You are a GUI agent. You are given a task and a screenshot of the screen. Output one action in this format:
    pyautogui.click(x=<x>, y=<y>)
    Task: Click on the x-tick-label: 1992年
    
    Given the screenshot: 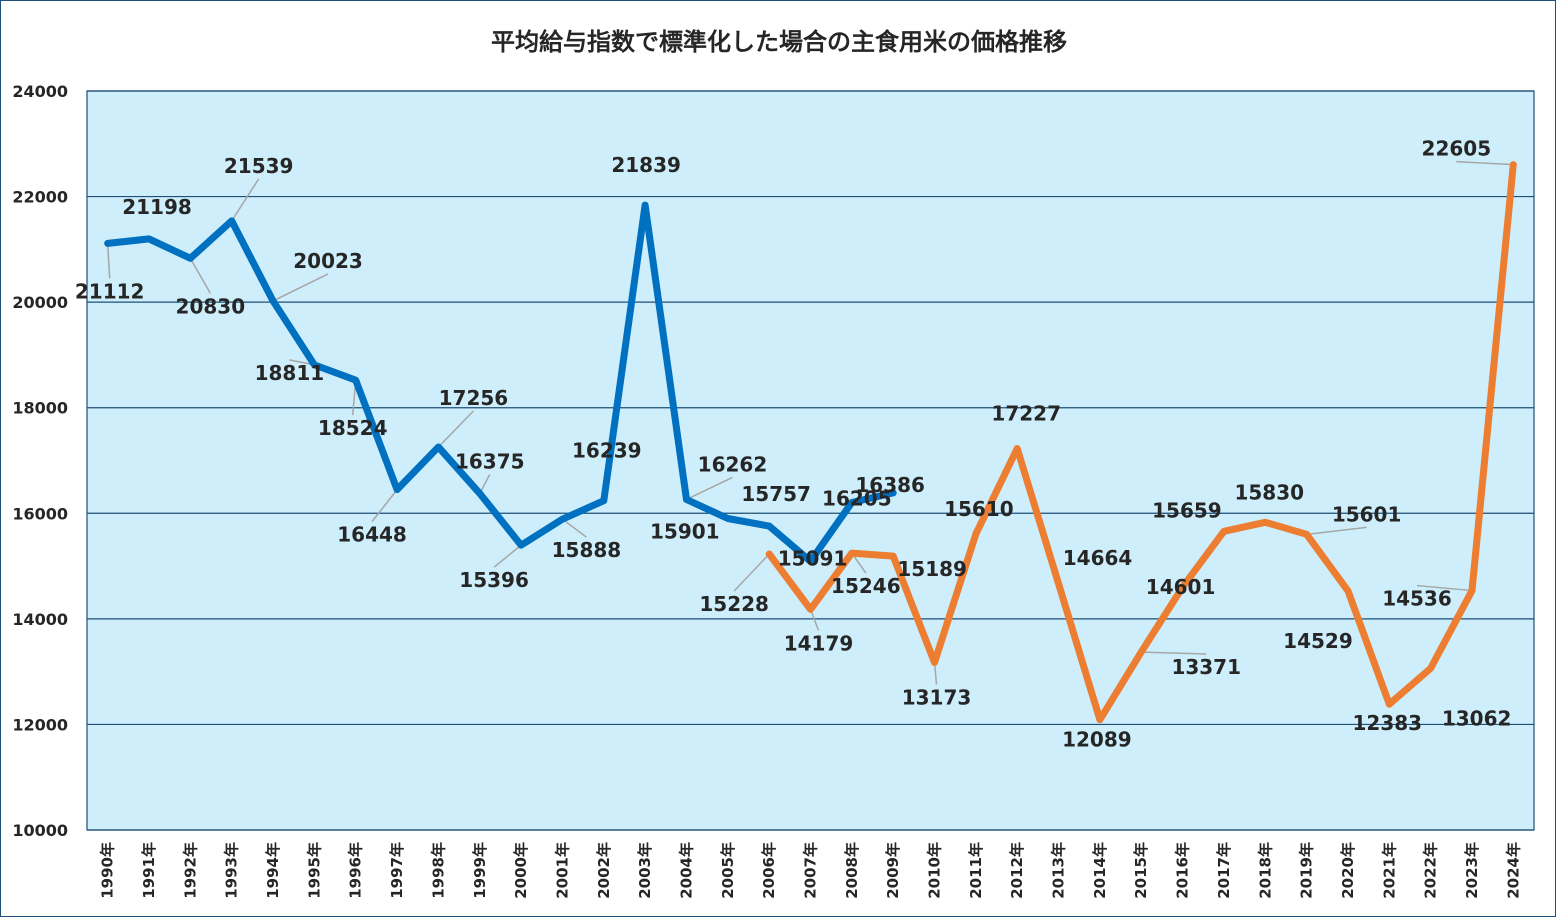 What is the action you would take?
    pyautogui.click(x=190, y=870)
    